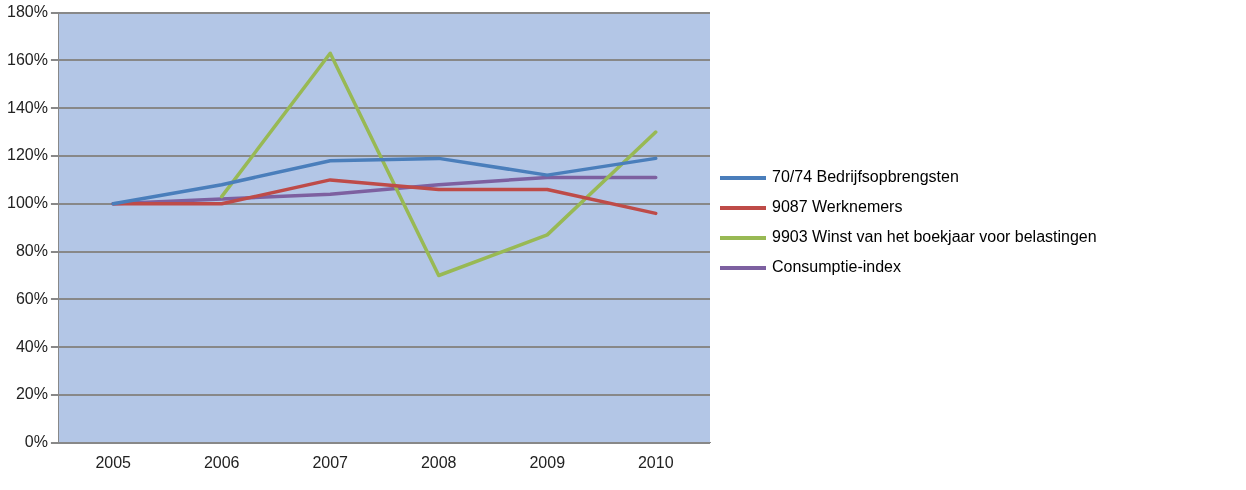  I want to click on legend-label: 9087 Werknemers, so click(837, 207).